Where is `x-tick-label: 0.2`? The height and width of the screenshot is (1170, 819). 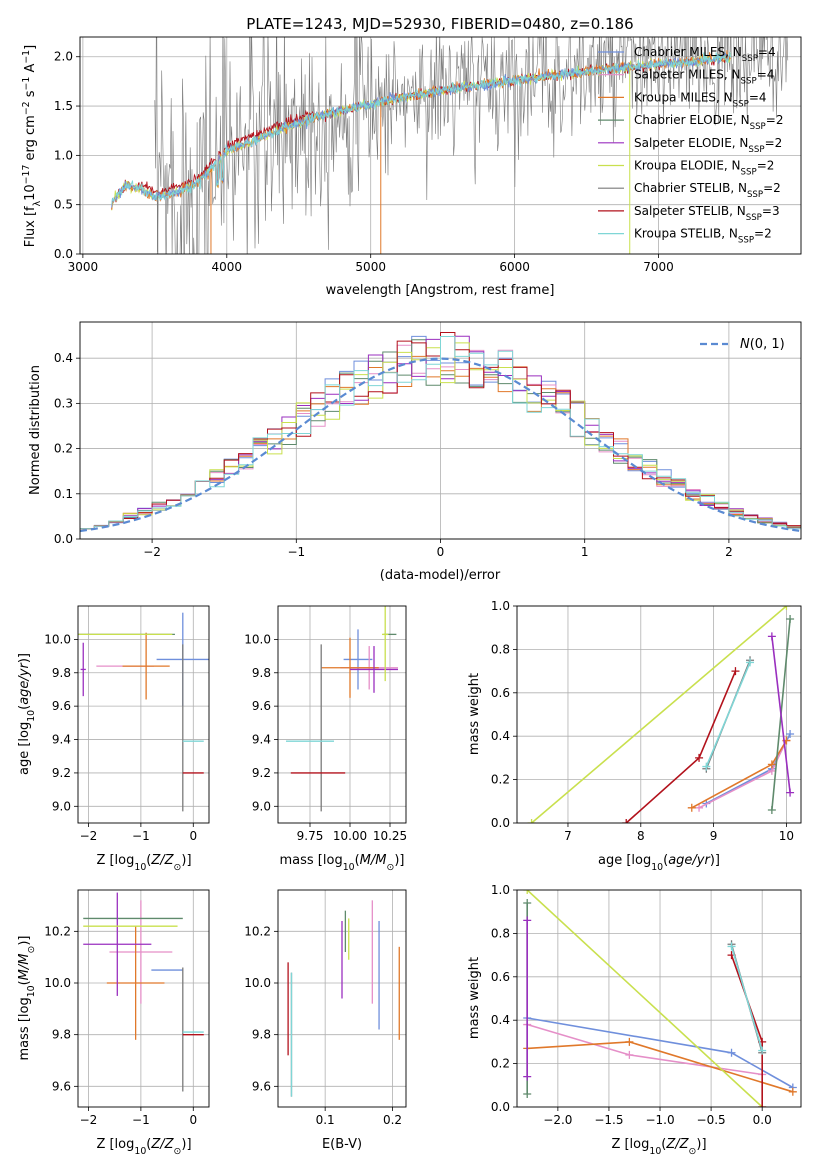 x-tick-label: 0.2 is located at coordinates (392, 1120).